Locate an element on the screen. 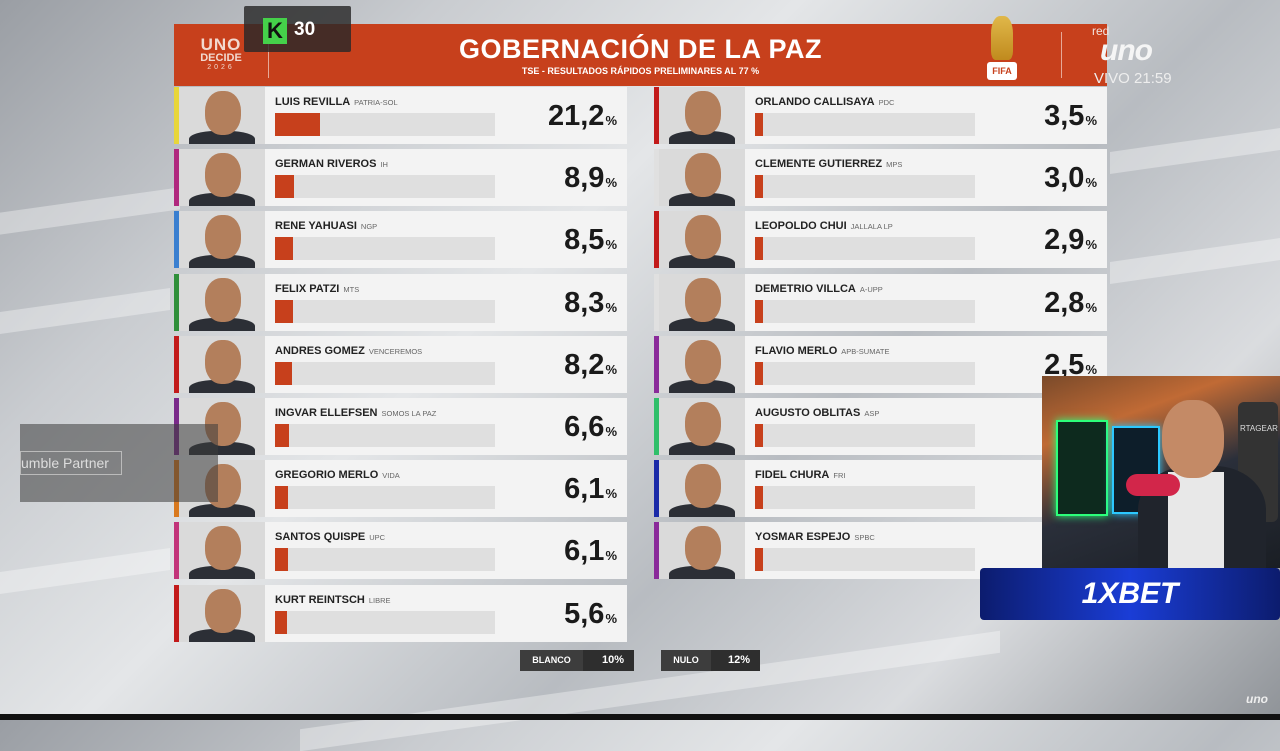 The image size is (1280, 751). candidate-party: UPC is located at coordinates (377, 538).